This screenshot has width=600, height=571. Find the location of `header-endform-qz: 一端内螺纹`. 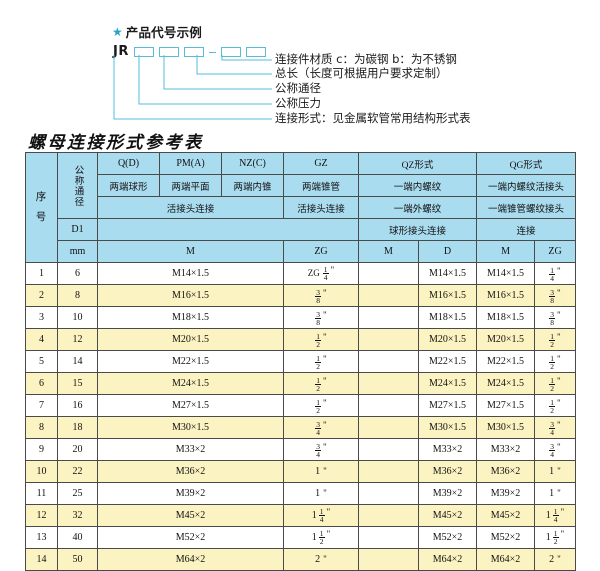

header-endform-qz: 一端内螺纹 is located at coordinates (417, 185).